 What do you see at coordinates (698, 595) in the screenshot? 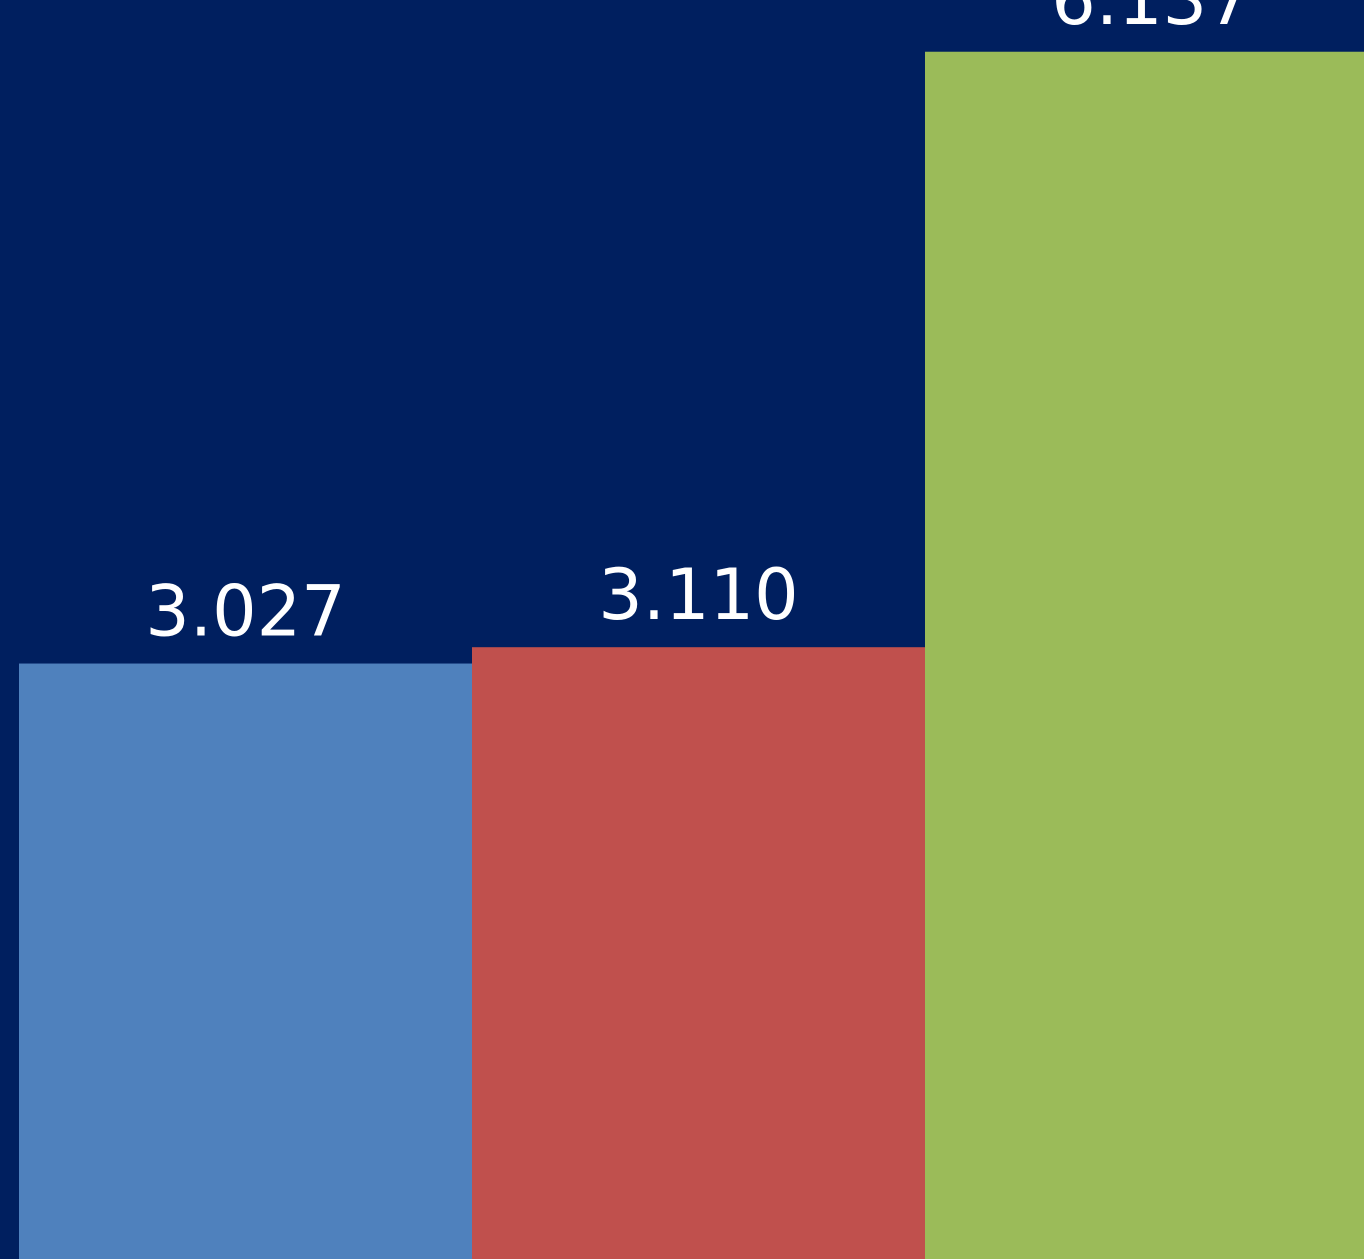
I see `data-label-2: 3.110` at bounding box center [698, 595].